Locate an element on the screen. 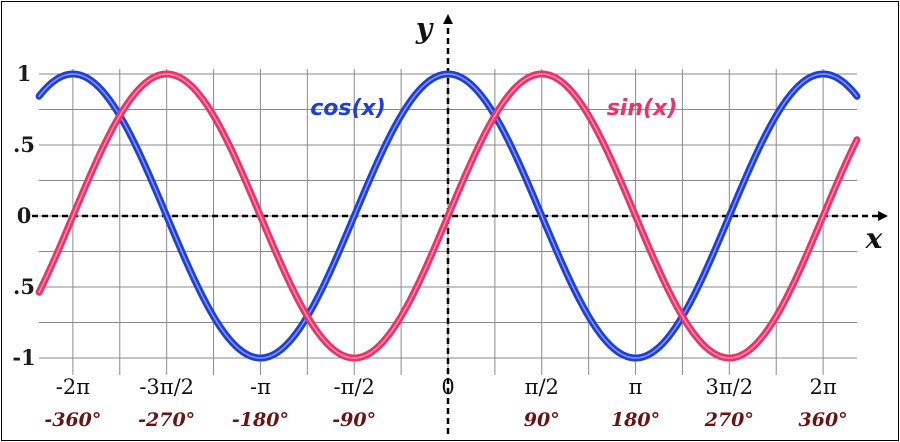 The image size is (900, 442). x-tick-label: 0 is located at coordinates (447, 387).